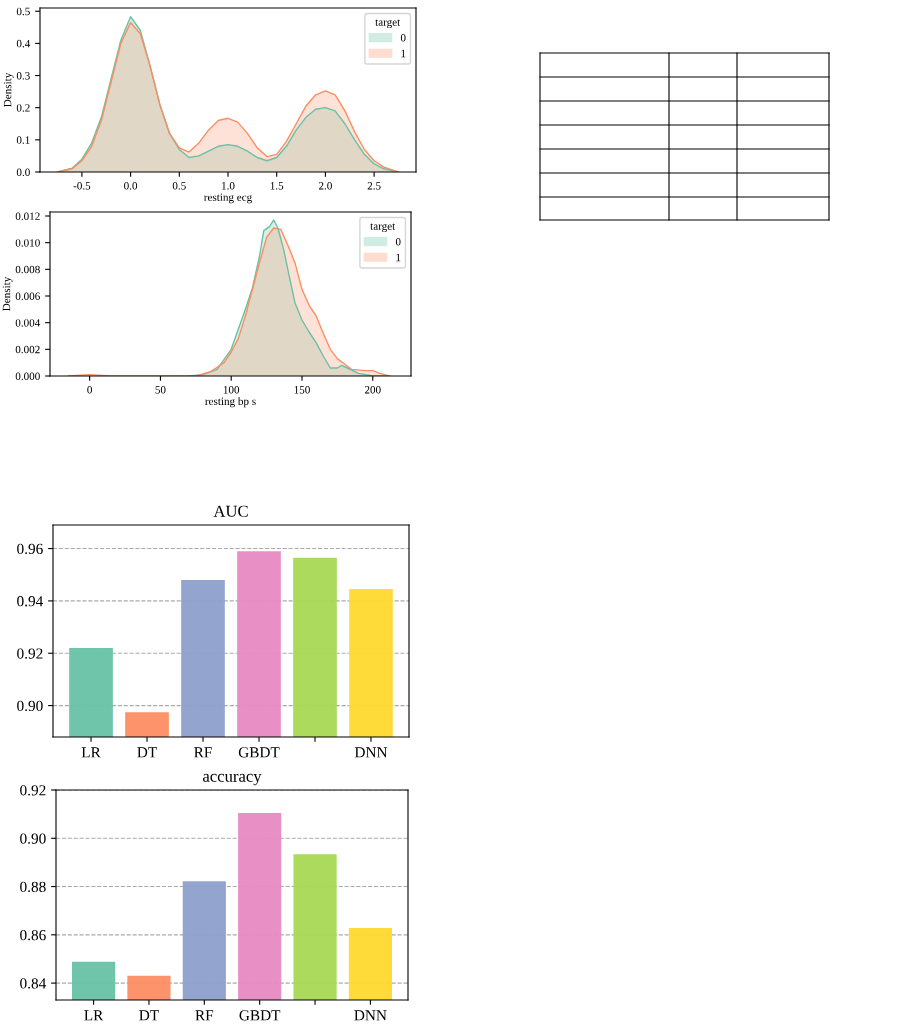 The height and width of the screenshot is (1029, 901). Describe the element at coordinates (27, 376) in the screenshot. I see `y-tick-label: 0.000` at that location.